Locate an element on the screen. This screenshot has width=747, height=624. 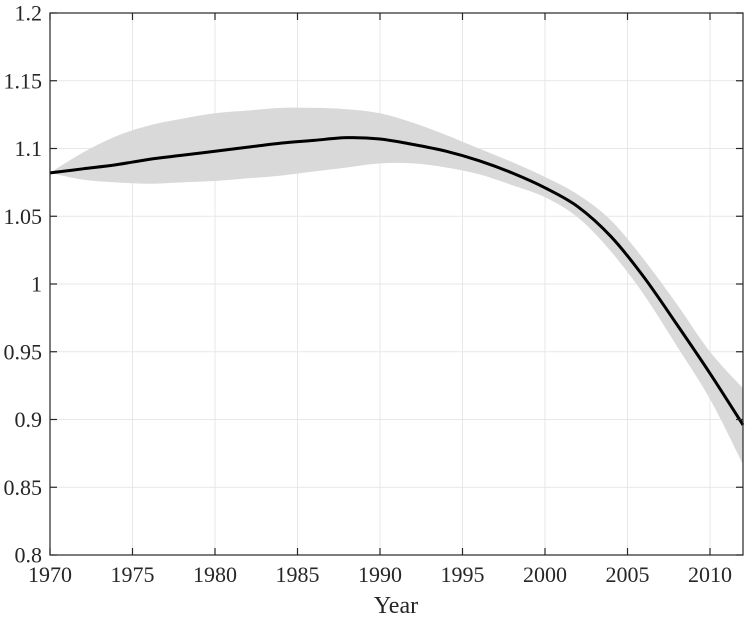
x-tick-label: 1970 is located at coordinates (50, 574).